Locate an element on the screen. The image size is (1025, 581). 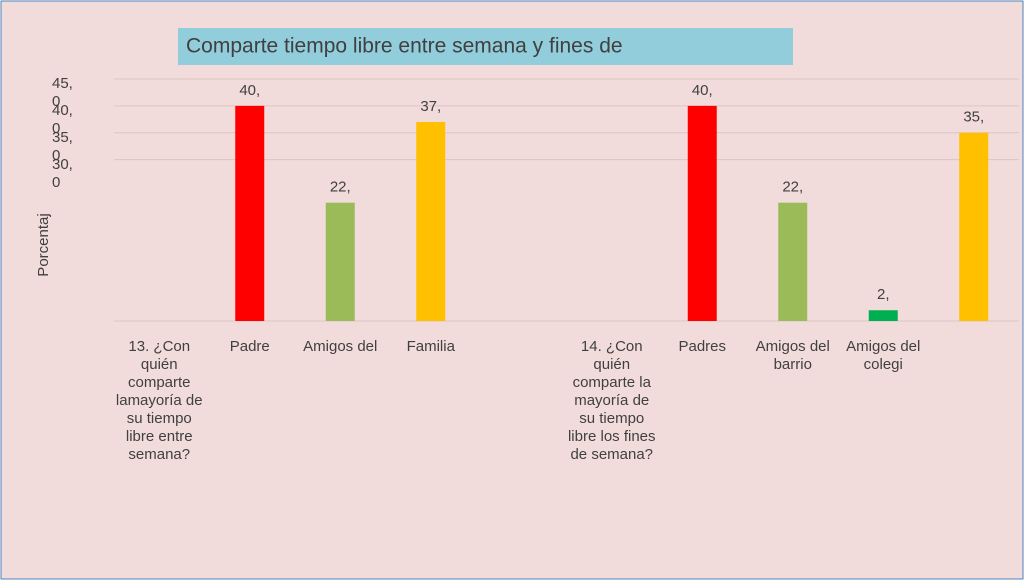
data-label: 35, is located at coordinates (973, 117).